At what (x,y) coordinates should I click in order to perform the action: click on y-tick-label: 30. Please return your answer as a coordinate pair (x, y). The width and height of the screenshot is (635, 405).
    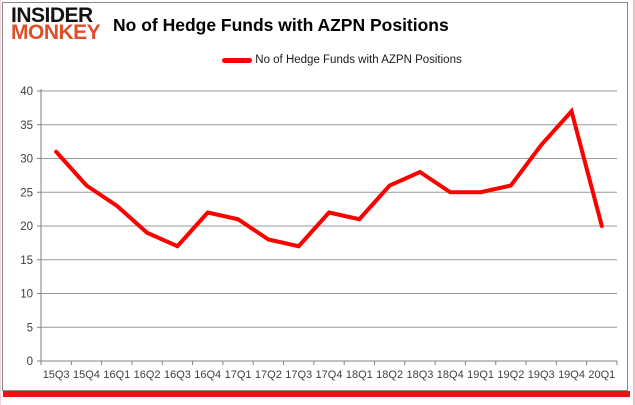
    Looking at the image, I should click on (26, 160).